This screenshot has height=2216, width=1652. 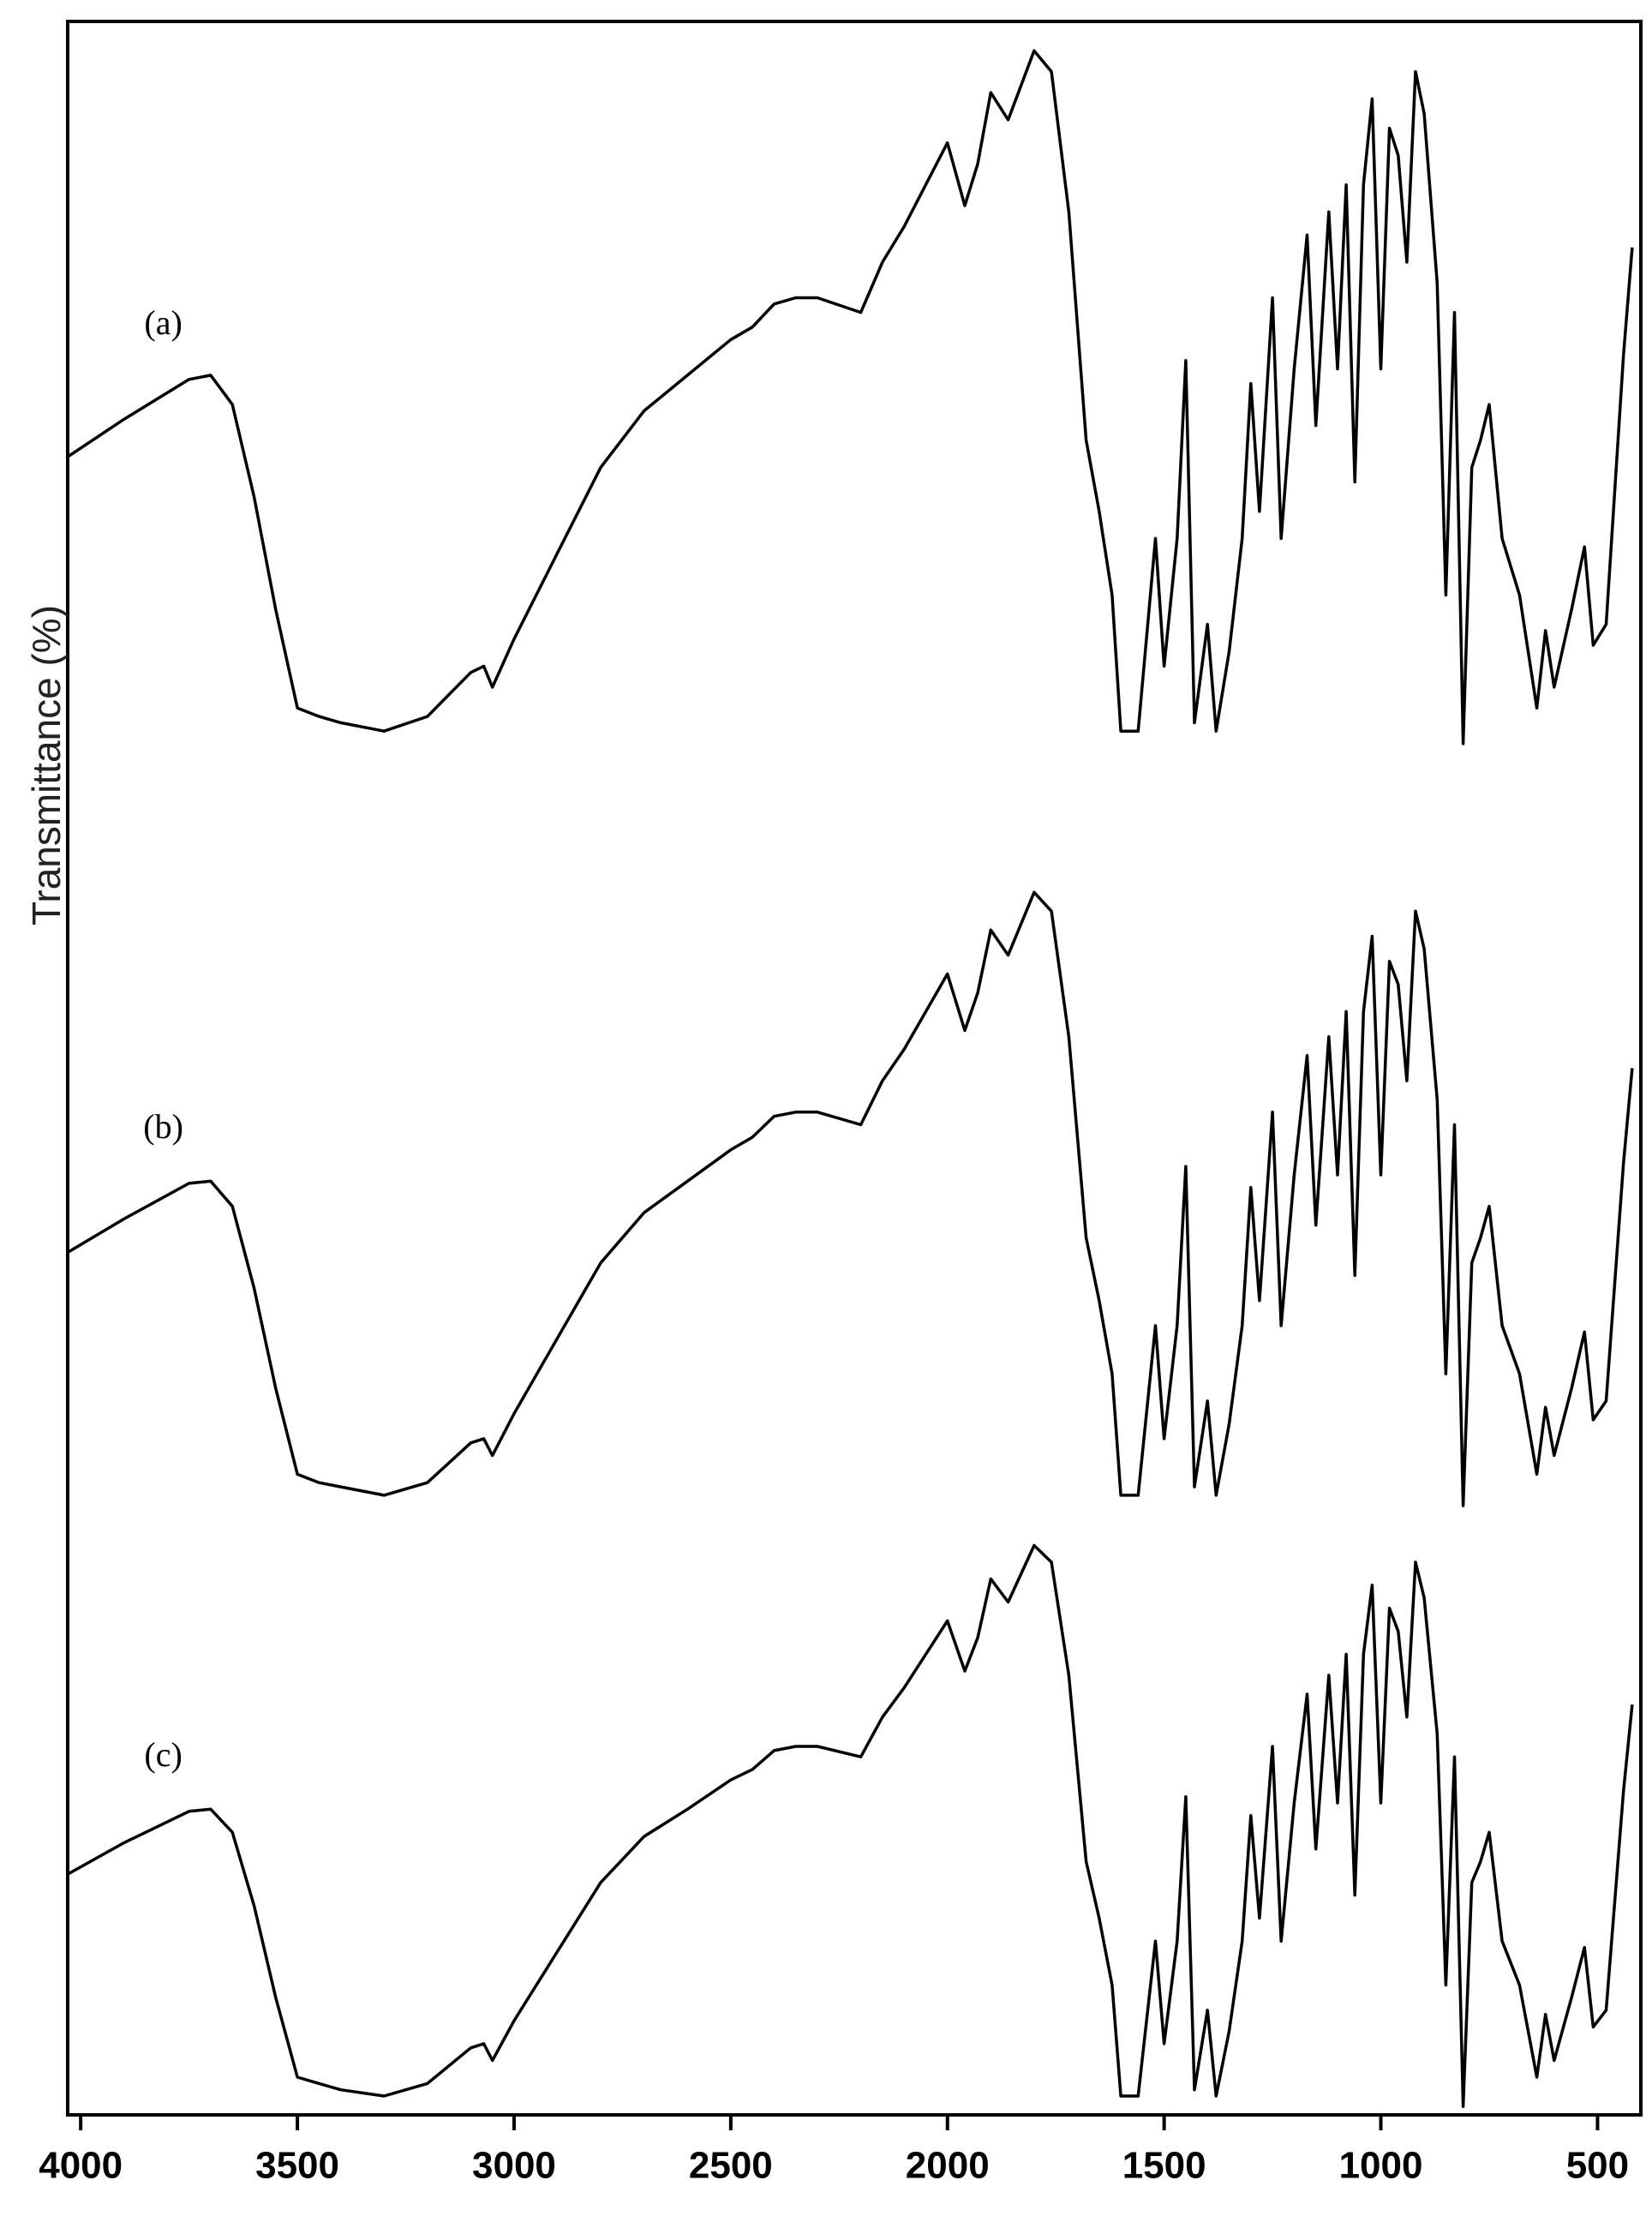 I want to click on x-tick-label: 1000, so click(x=1381, y=2166).